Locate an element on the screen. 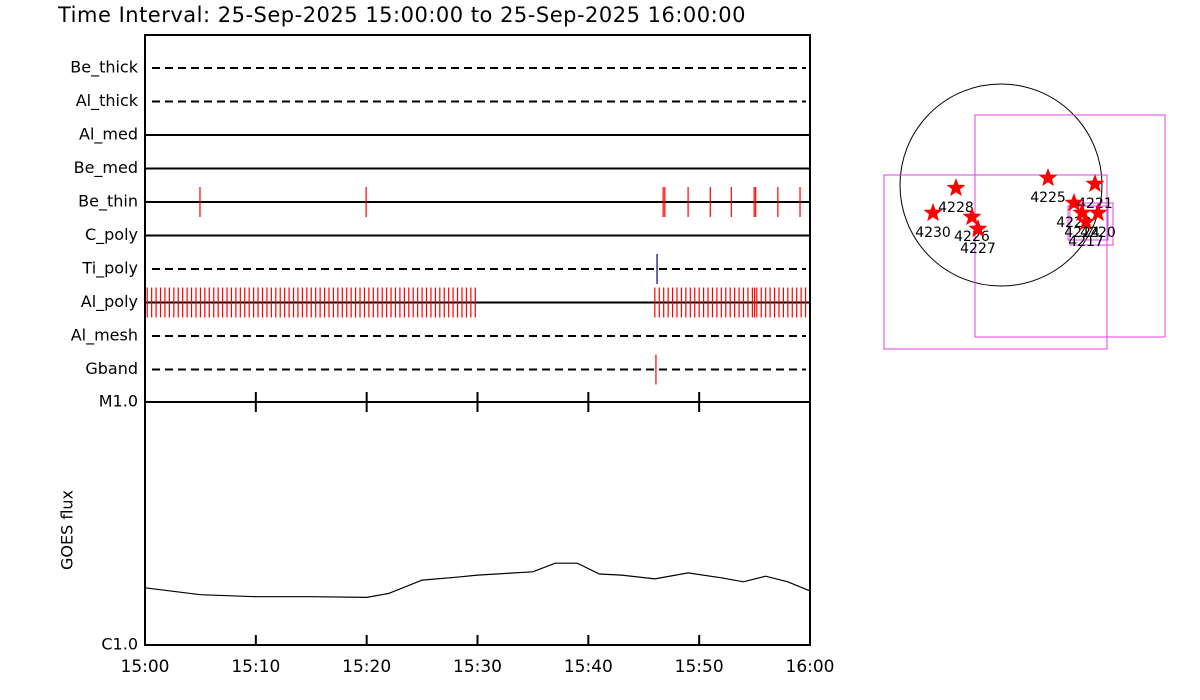 This screenshot has height=700, width=1200. goes-curve is located at coordinates (477, 580).